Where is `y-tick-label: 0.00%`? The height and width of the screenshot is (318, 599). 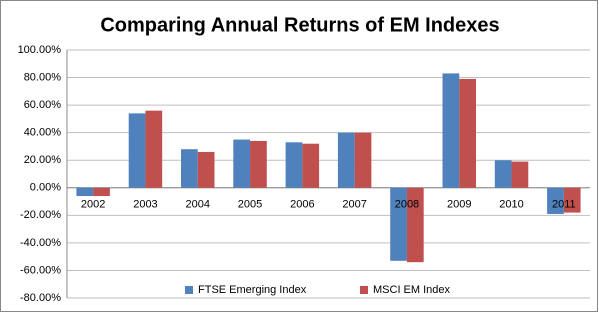 y-tick-label: 0.00% is located at coordinates (45, 188).